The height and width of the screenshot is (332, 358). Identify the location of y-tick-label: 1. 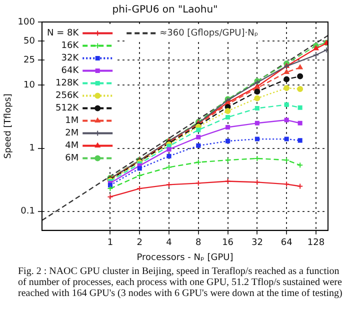
(32, 149).